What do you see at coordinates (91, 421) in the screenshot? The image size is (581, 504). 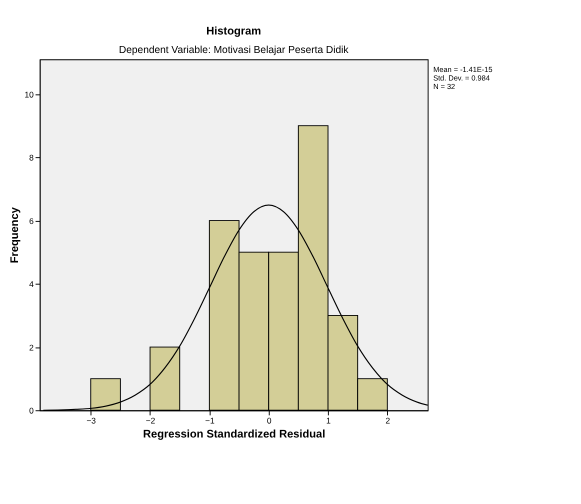 I see `x-tick-label: −3` at bounding box center [91, 421].